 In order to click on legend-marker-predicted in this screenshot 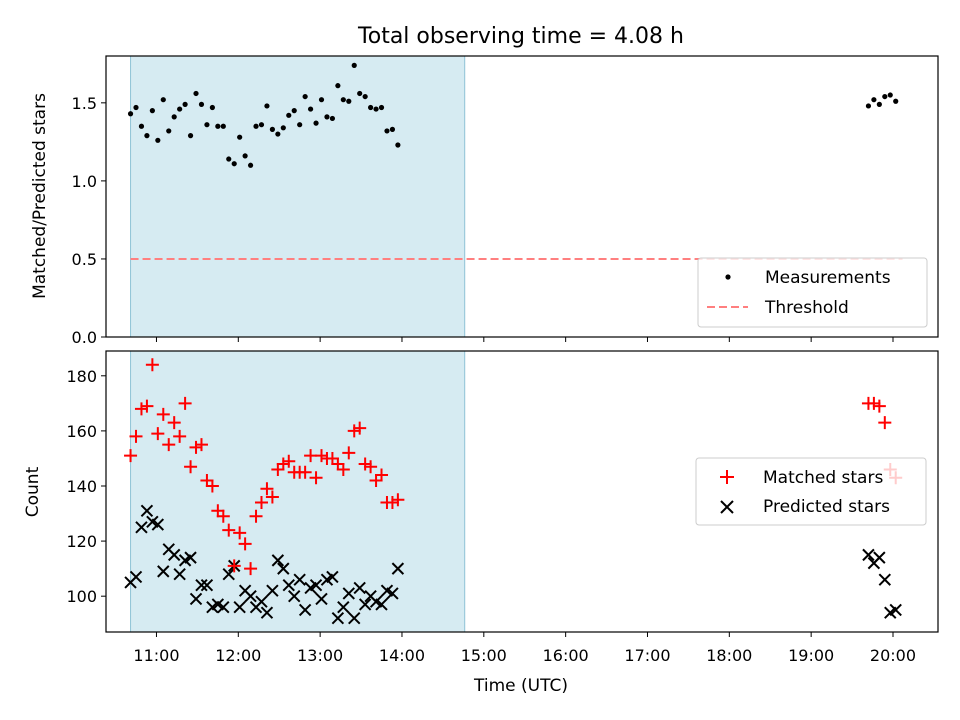, I will do `click(727, 507)`.